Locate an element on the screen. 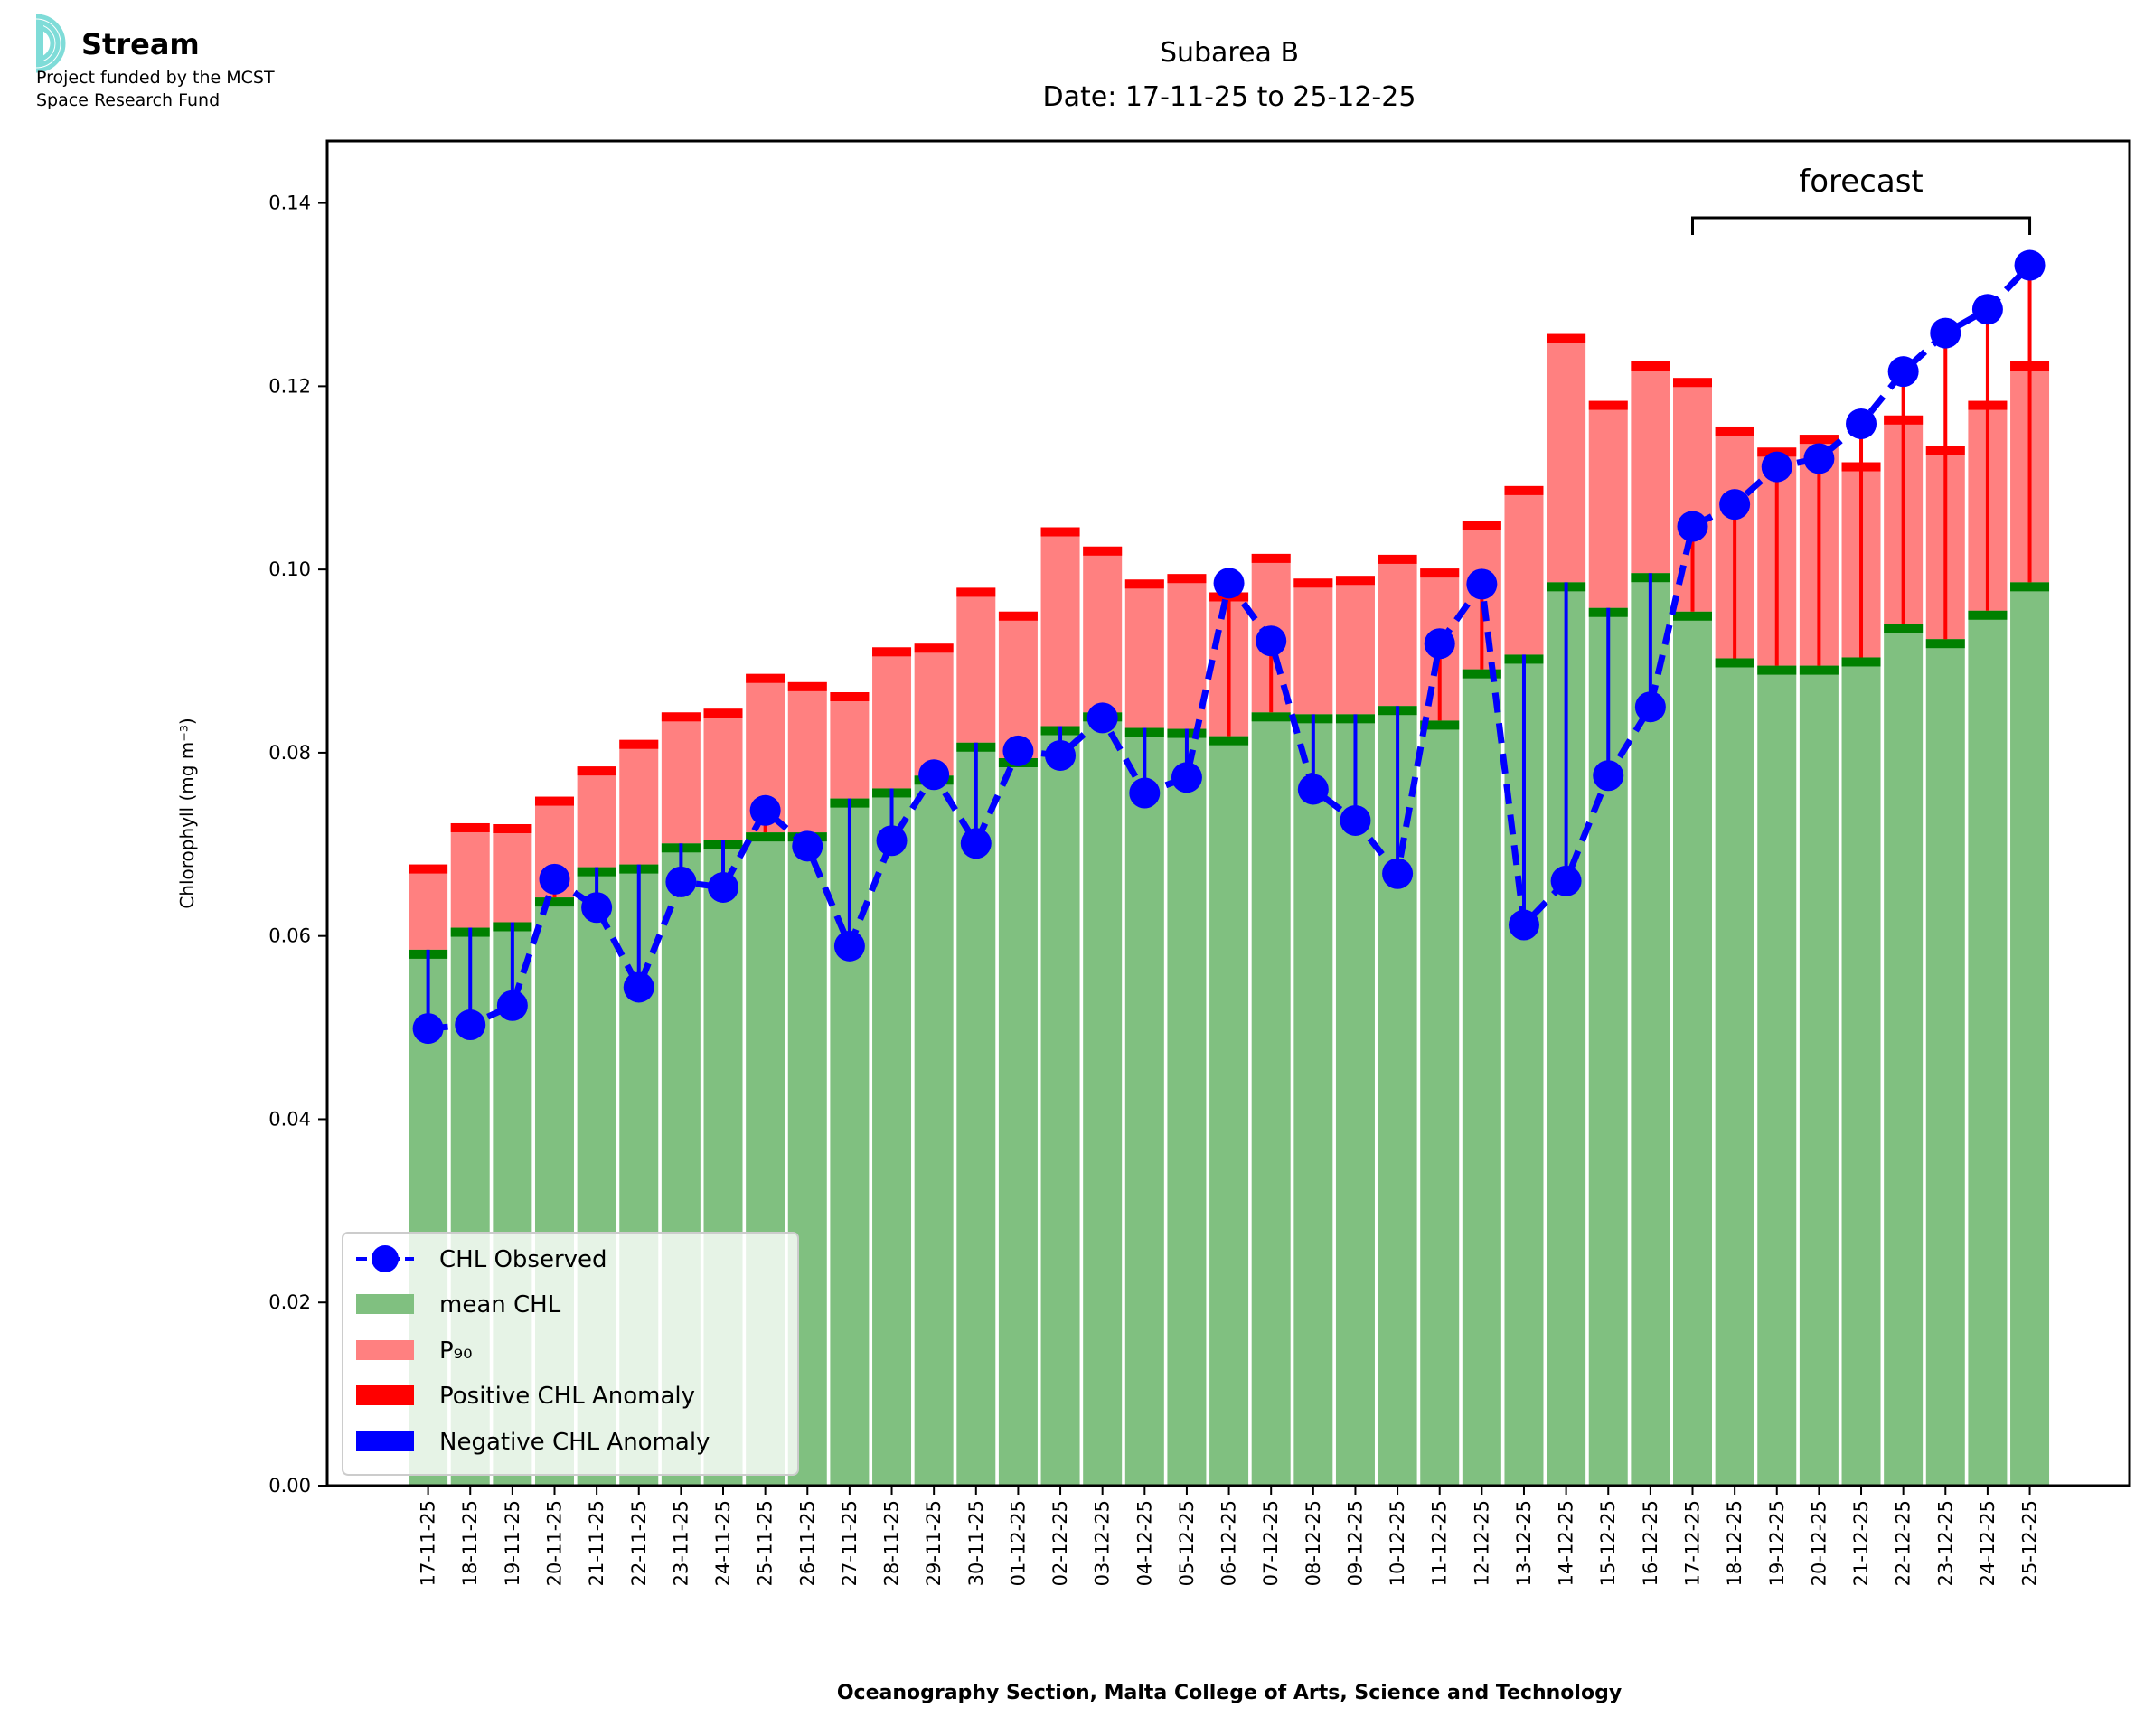  legend-mean: mean CHL is located at coordinates (458, 1305).